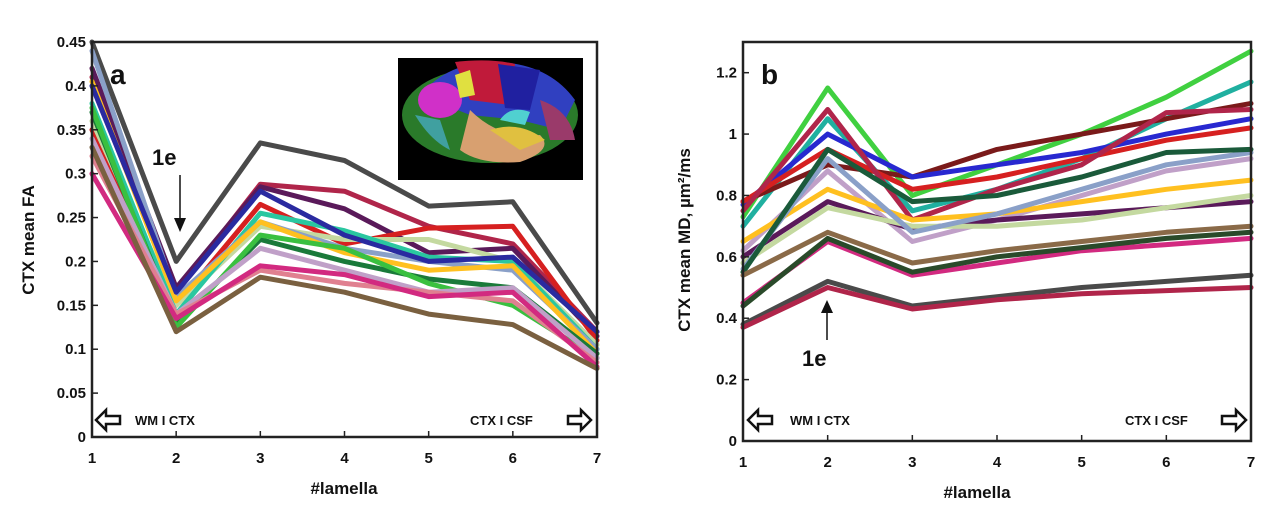  Describe the element at coordinates (260, 458) in the screenshot. I see `x-tick-label-a-3: 3` at that location.